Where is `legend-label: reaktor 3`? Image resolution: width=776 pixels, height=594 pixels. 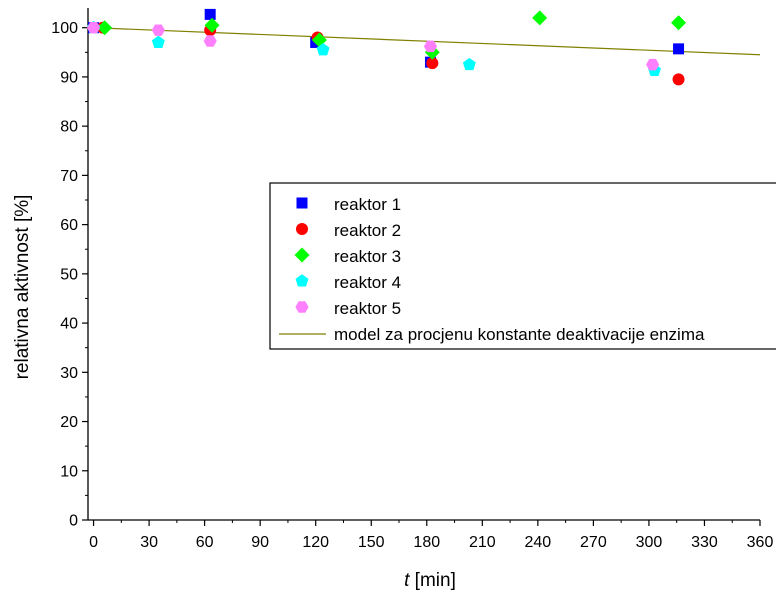 legend-label: reaktor 3 is located at coordinates (367, 256).